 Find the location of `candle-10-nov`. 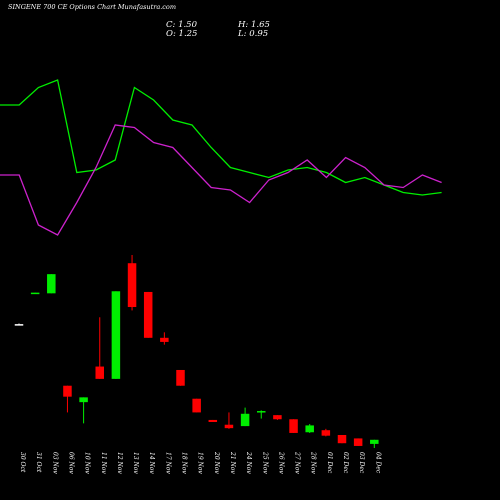

candle-10-nov is located at coordinates (83, 410).